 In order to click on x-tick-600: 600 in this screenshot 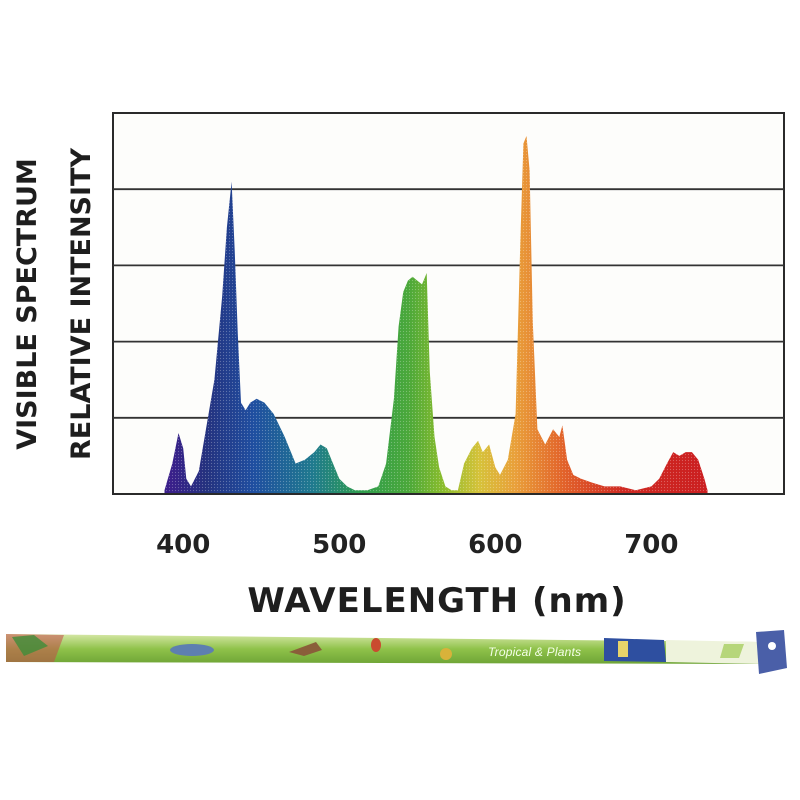, I will do `click(495, 545)`.